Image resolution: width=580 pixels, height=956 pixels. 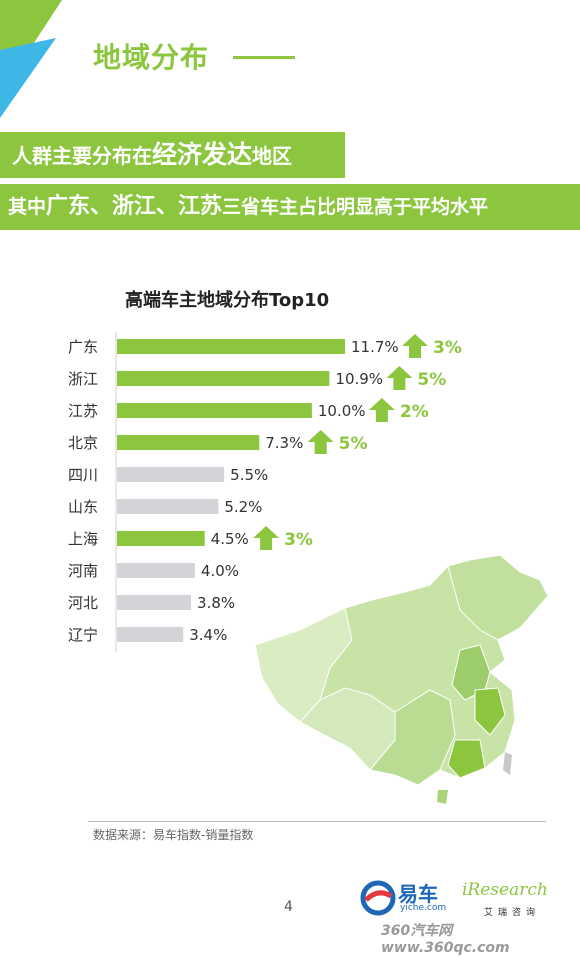 What do you see at coordinates (249, 475) in the screenshot?
I see `value-label: 5.5%` at bounding box center [249, 475].